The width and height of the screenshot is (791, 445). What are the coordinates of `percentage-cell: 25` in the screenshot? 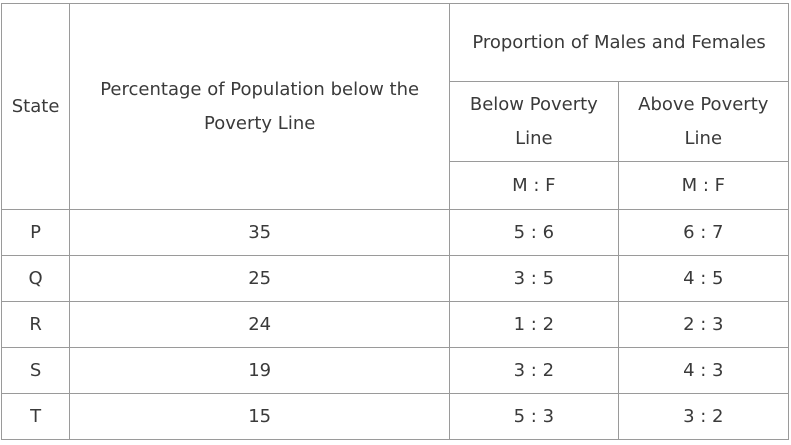 It's located at (260, 278).